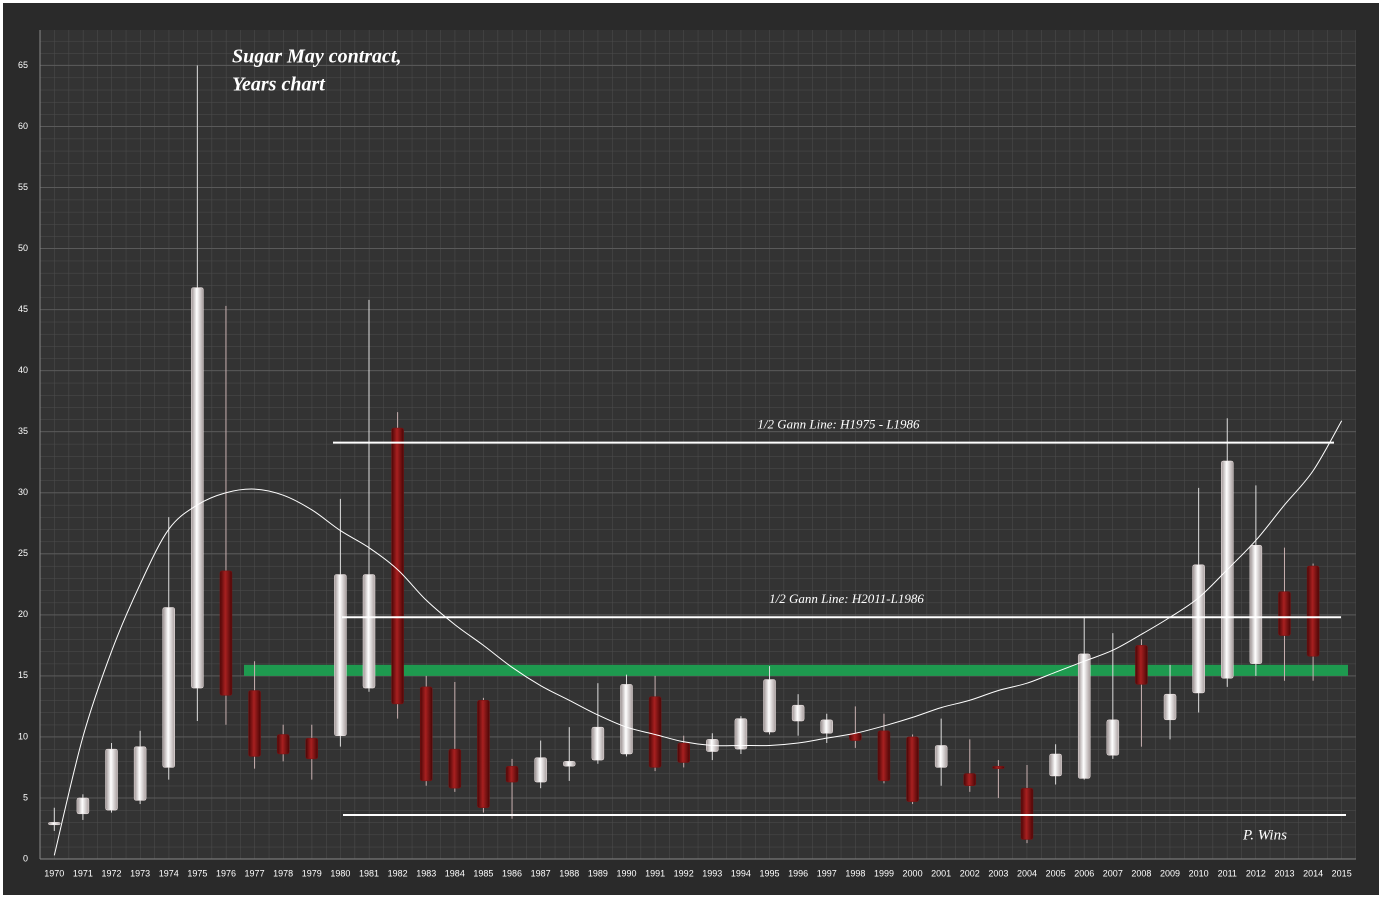  Describe the element at coordinates (169, 873) in the screenshot. I see `x-tick-label: 1974` at that location.